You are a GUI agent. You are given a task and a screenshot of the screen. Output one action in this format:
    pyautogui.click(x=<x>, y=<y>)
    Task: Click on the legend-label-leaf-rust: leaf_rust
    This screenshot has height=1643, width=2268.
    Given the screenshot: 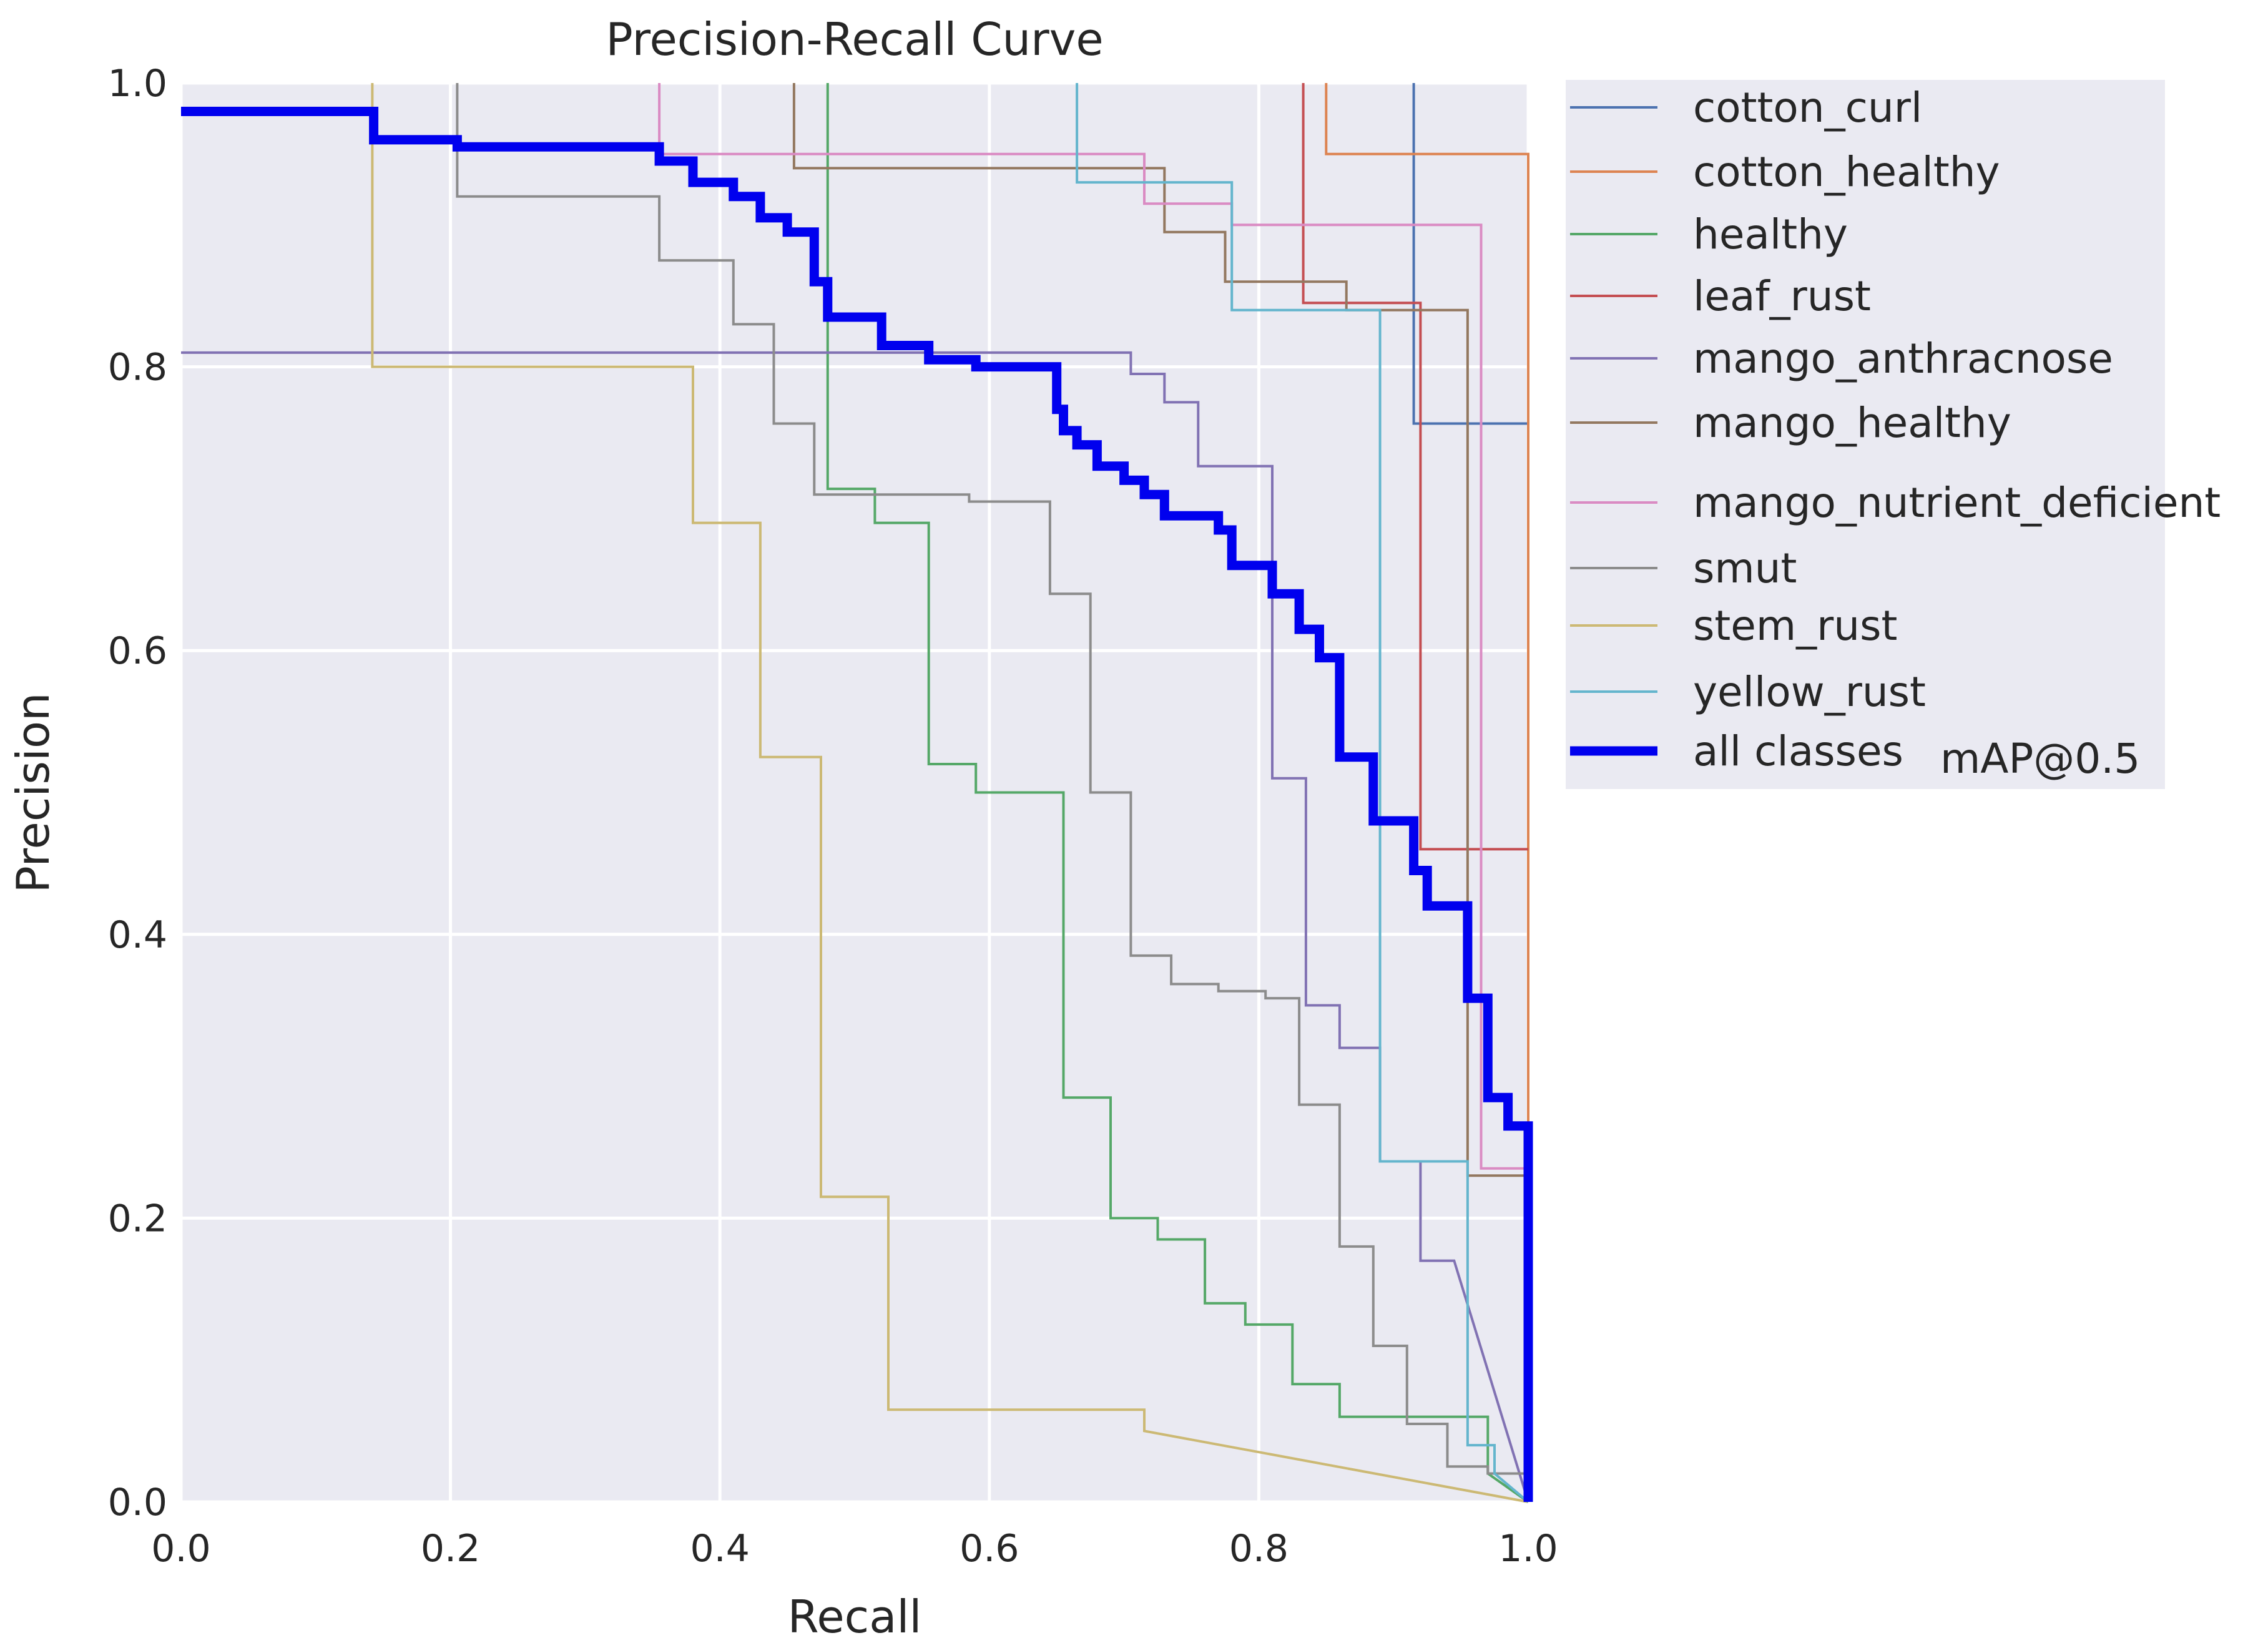 What is the action you would take?
    pyautogui.click(x=1782, y=296)
    